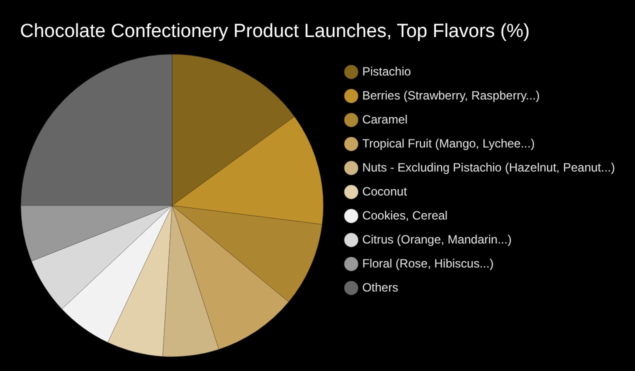 This screenshot has height=371, width=635. Describe the element at coordinates (451, 95) in the screenshot. I see `legend-label: Berries (Strawberry, Raspberry...)` at that location.